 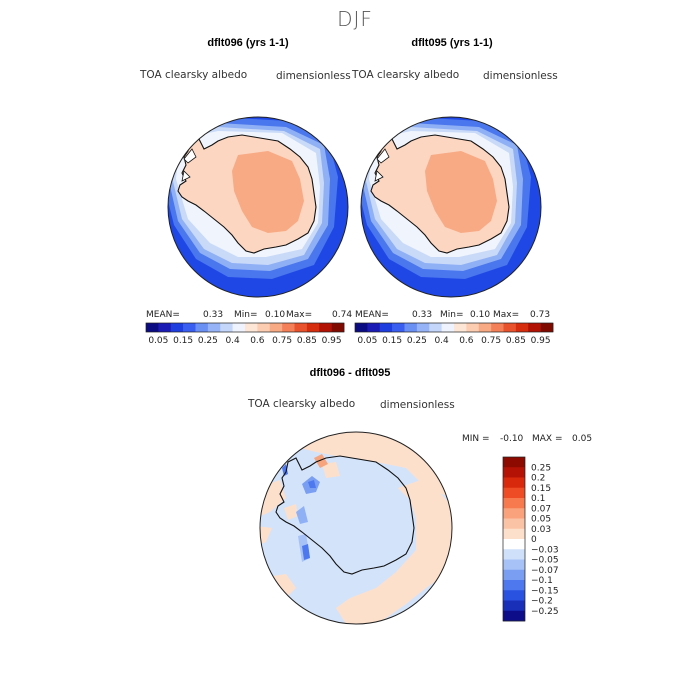 What do you see at coordinates (342, 315) in the screenshot?
I see `max-value: 0.74` at bounding box center [342, 315].